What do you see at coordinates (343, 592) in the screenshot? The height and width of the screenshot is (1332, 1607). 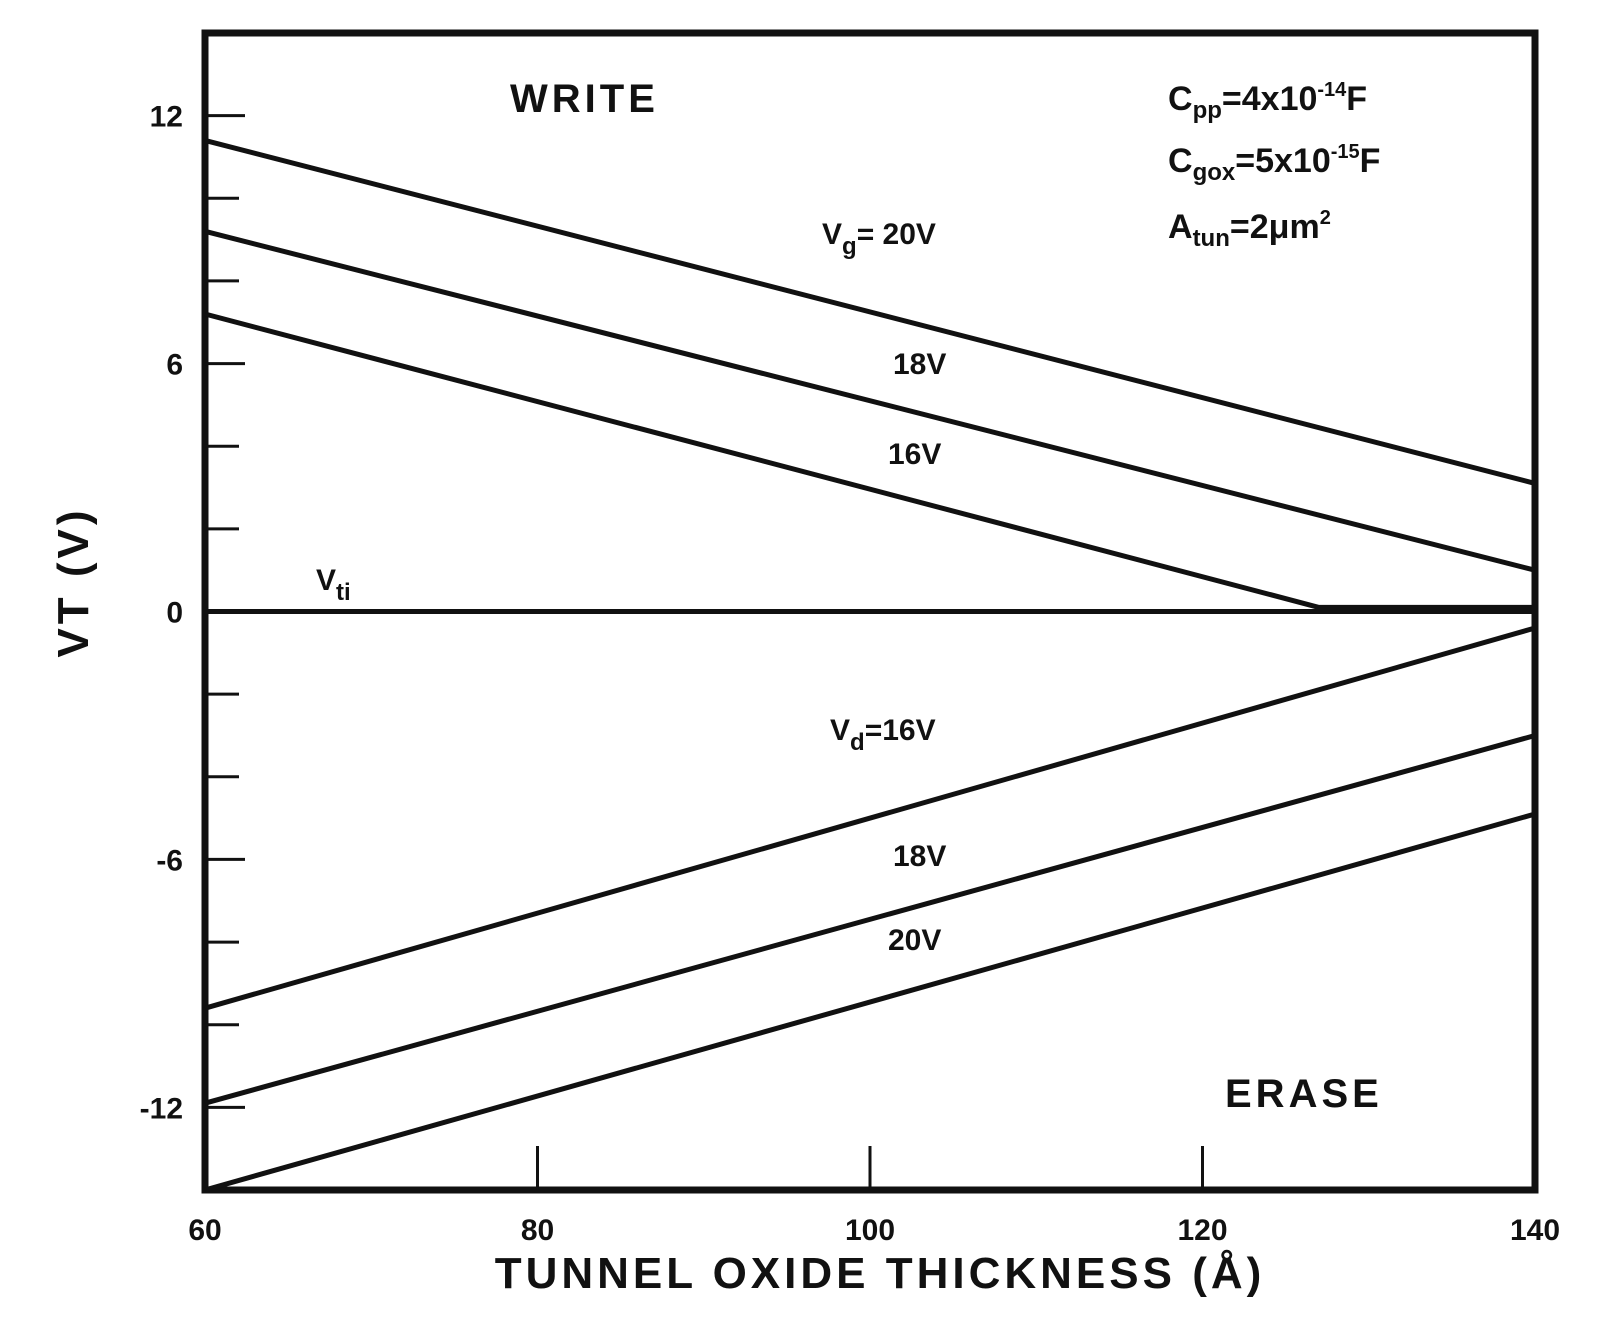 I see `series-label-sub: ti` at bounding box center [343, 592].